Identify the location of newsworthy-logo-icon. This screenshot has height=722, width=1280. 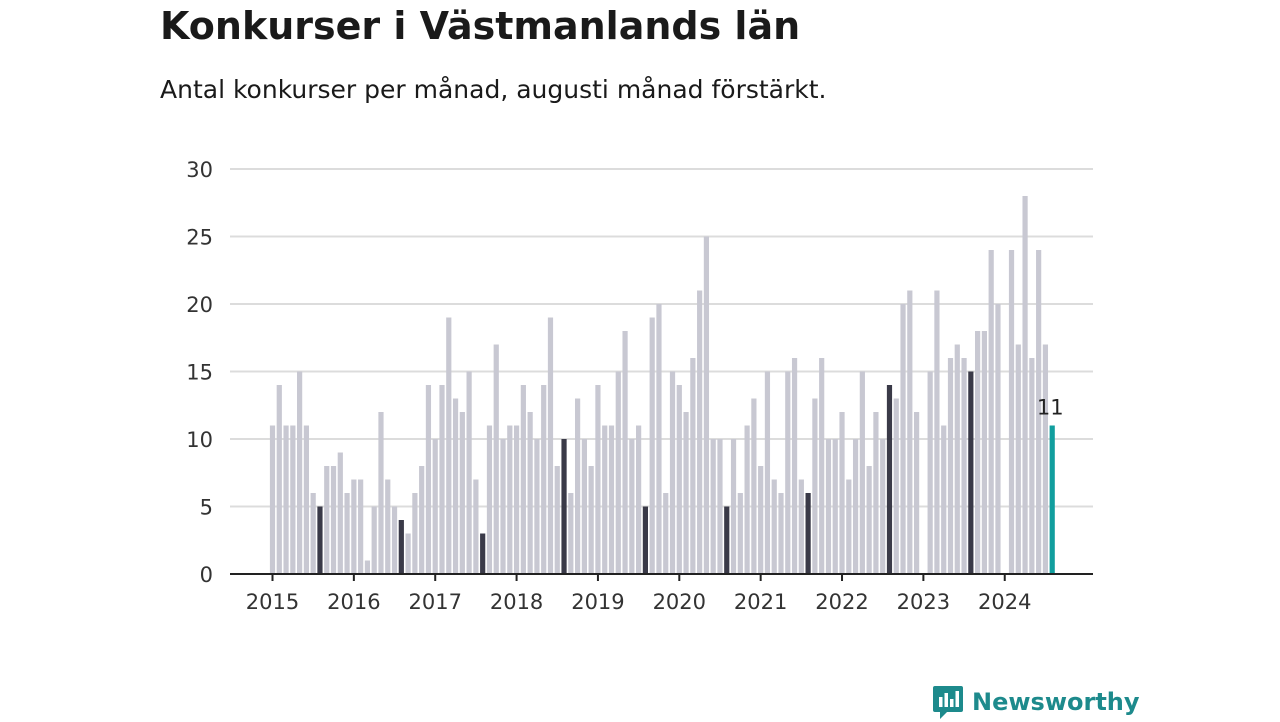
(948, 702).